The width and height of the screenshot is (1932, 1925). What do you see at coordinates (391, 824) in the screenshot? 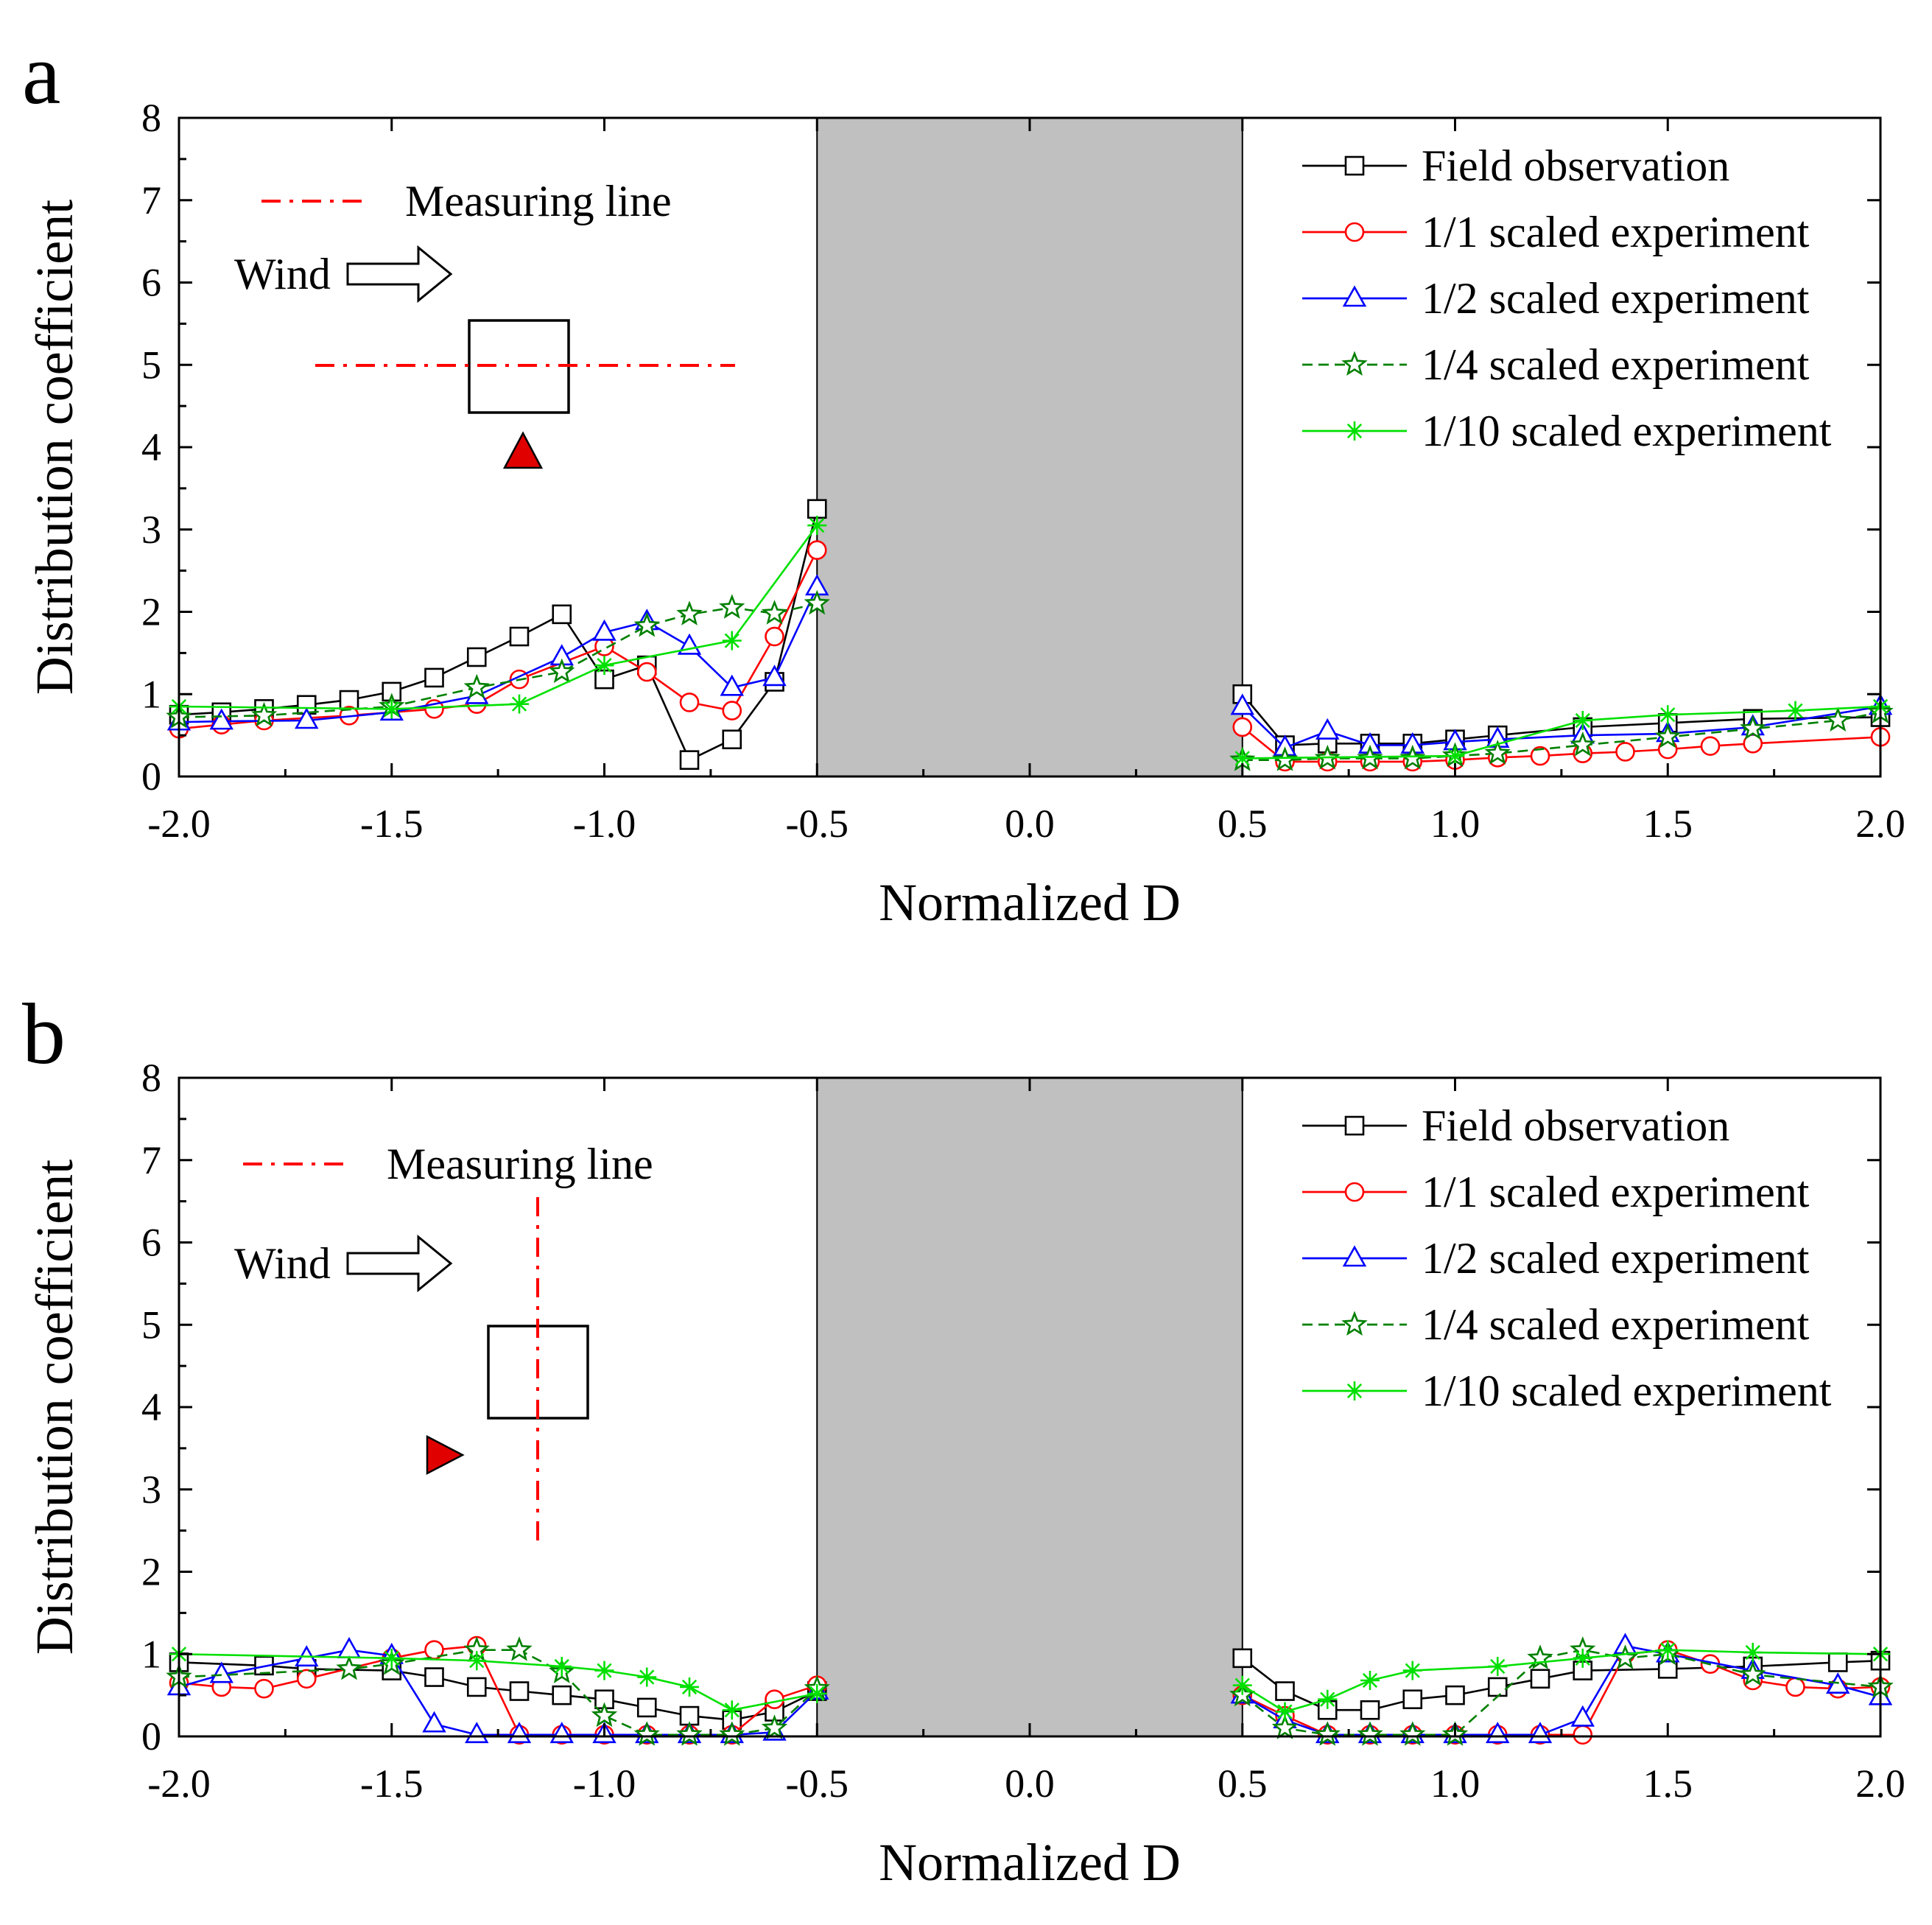
I see `x-tick-label: -1.5` at bounding box center [391, 824].